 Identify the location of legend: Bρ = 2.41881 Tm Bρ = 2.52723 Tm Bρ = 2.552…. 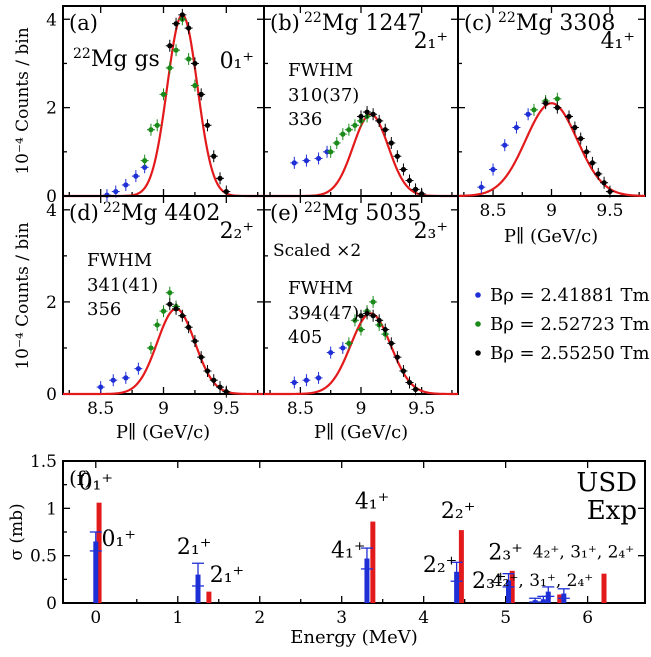
(562, 324).